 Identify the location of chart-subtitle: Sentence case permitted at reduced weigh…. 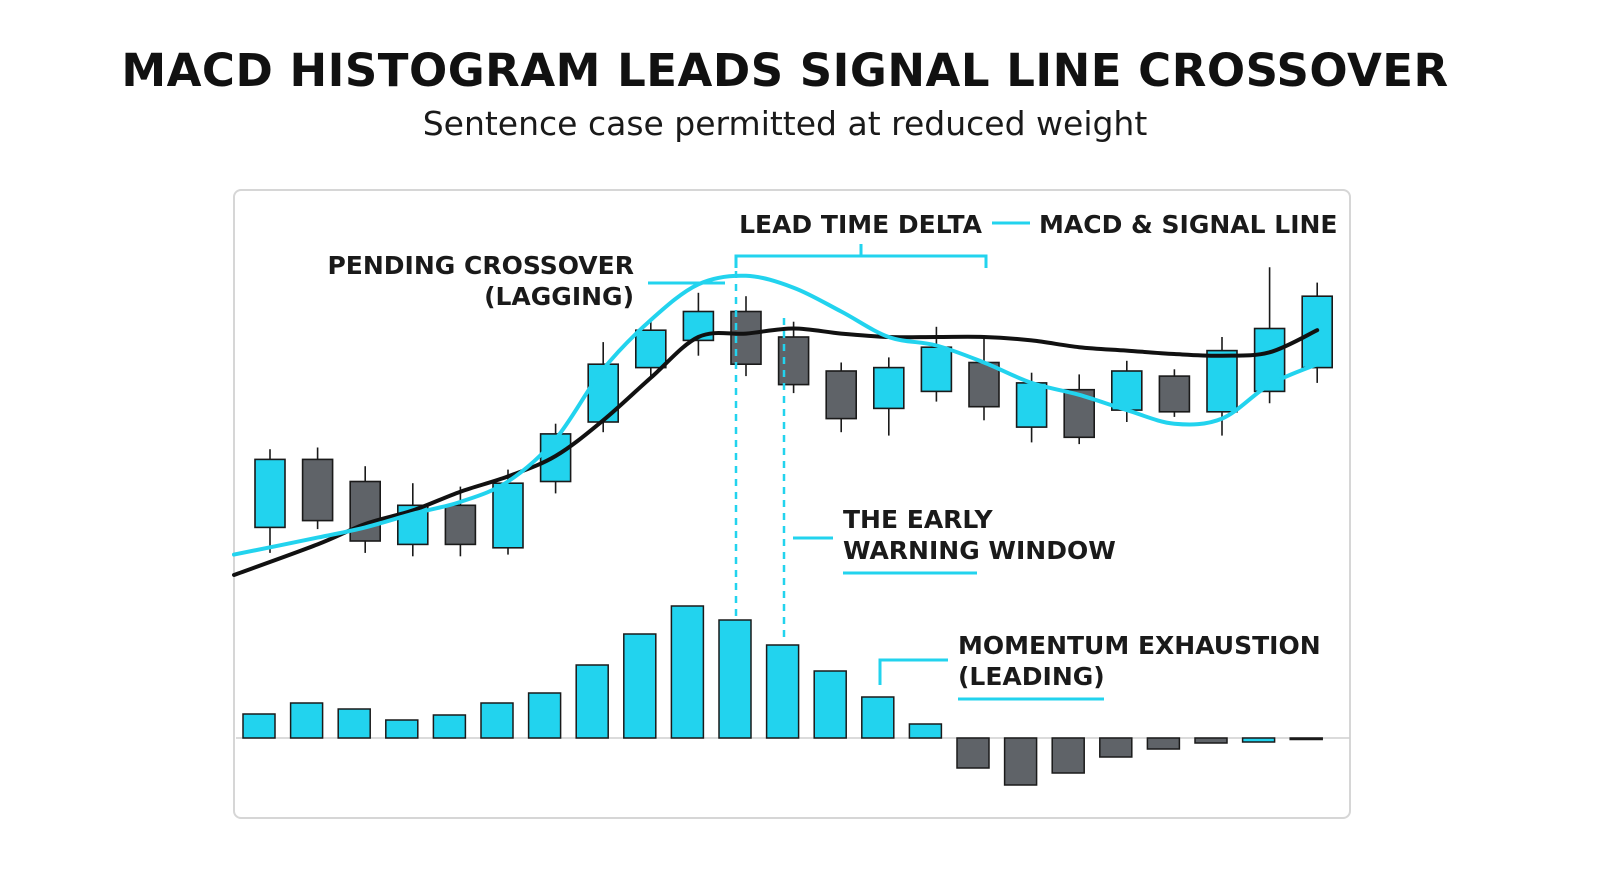
(785, 123).